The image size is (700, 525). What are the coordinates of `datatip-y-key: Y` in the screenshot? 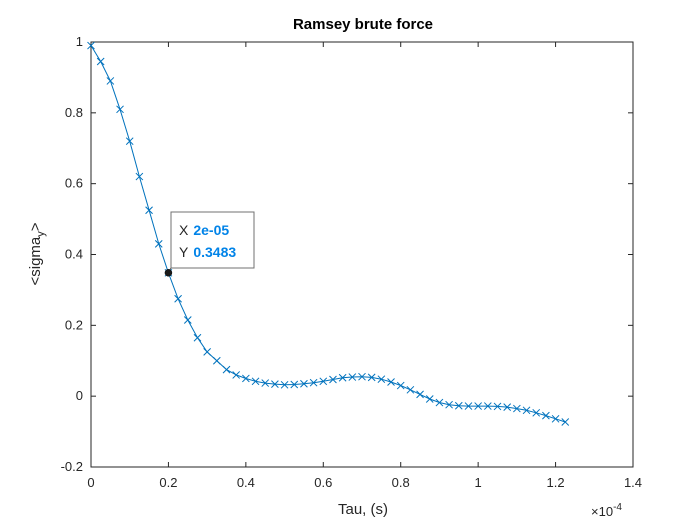 It's located at (184, 252).